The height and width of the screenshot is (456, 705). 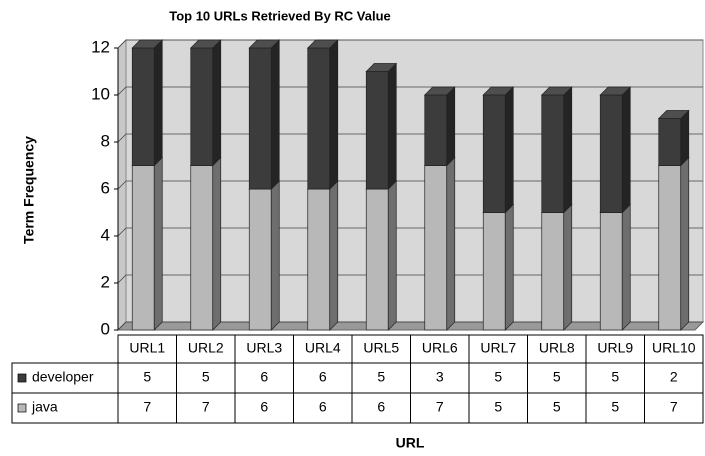 I want to click on y-tick-label: 4, so click(x=105, y=234).